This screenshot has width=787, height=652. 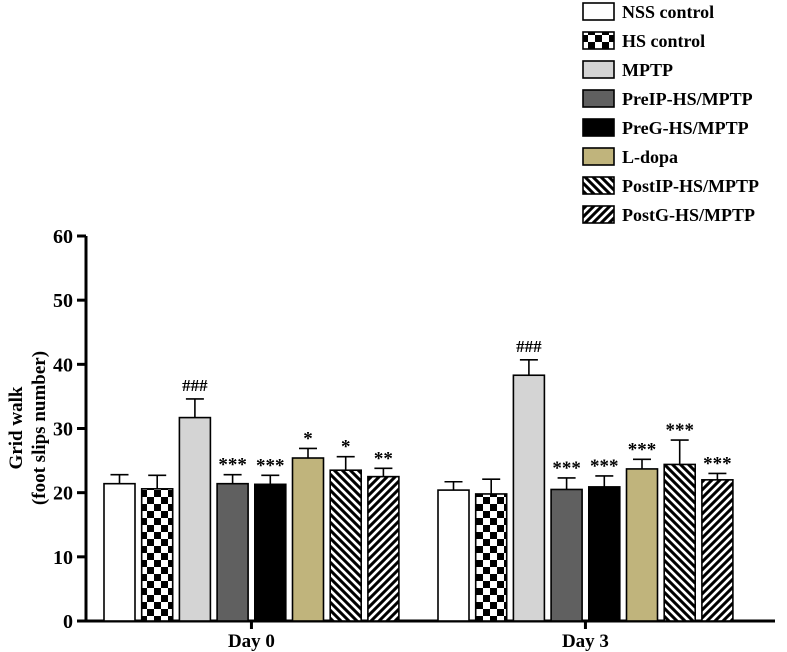 I want to click on x-axis: Day 0 Day 3, so click(x=430, y=635).